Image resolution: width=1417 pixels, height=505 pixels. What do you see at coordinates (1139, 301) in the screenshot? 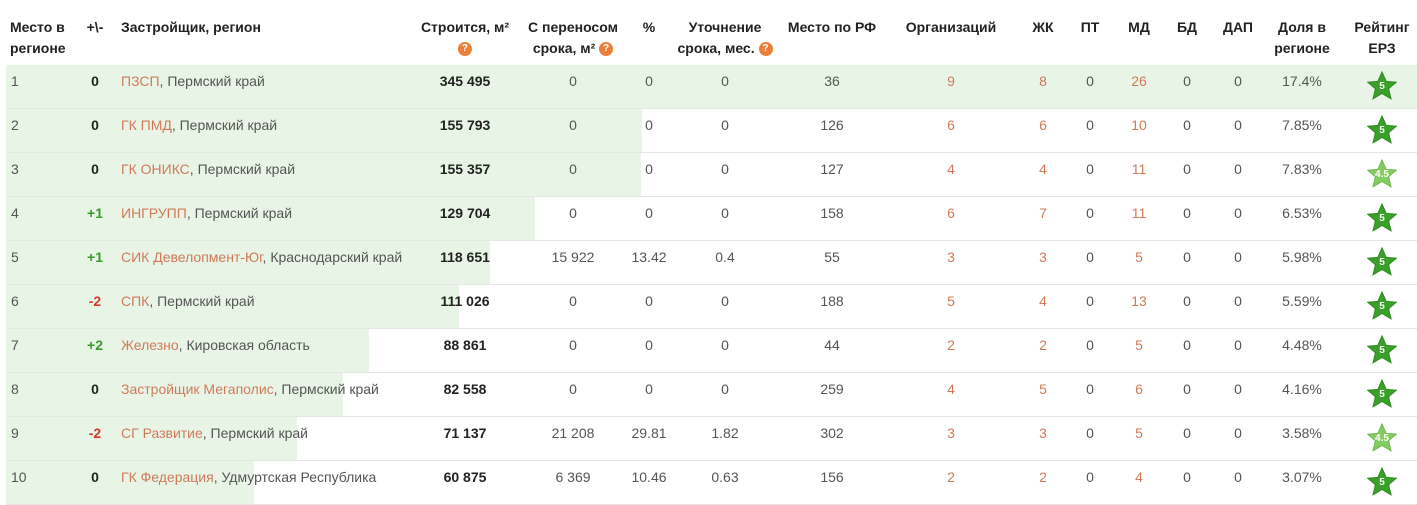
I see `cell-md: 13` at bounding box center [1139, 301].